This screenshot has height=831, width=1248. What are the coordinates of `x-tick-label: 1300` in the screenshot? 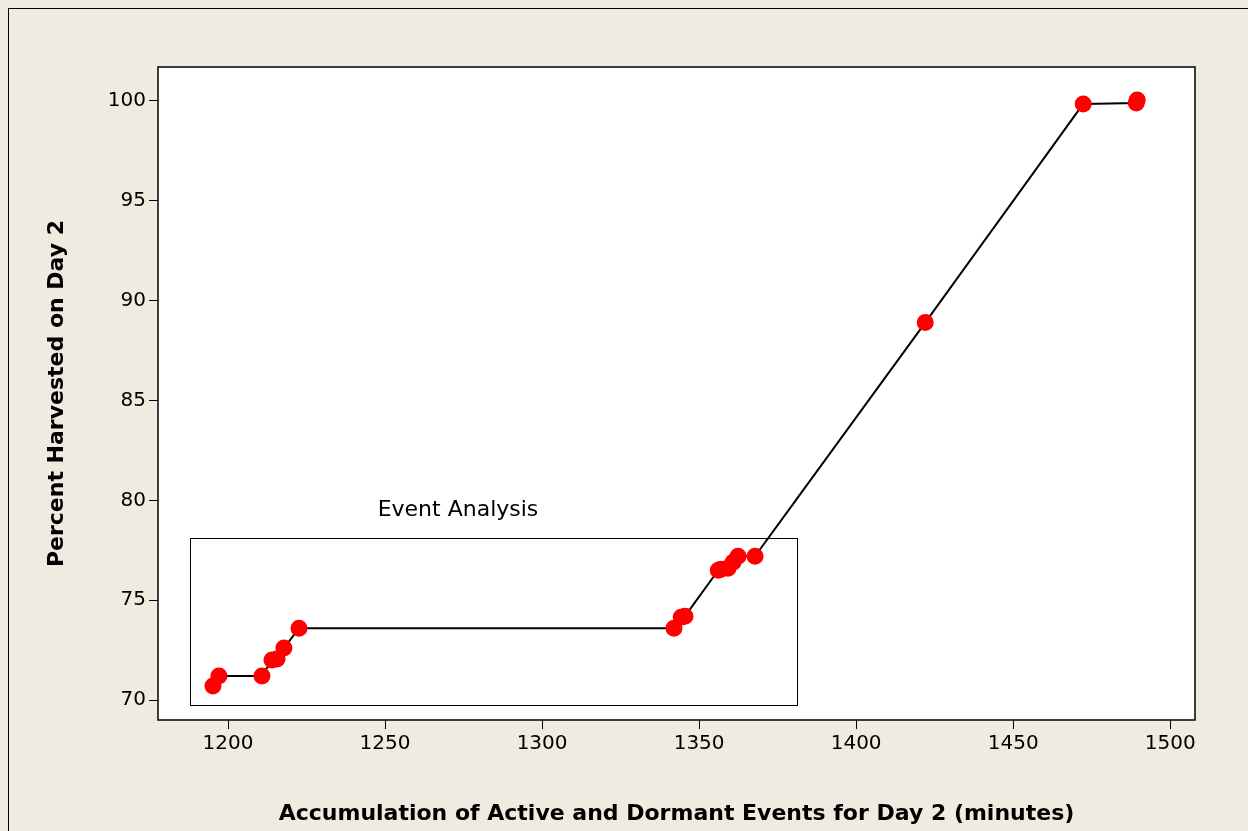 It's located at (542, 742).